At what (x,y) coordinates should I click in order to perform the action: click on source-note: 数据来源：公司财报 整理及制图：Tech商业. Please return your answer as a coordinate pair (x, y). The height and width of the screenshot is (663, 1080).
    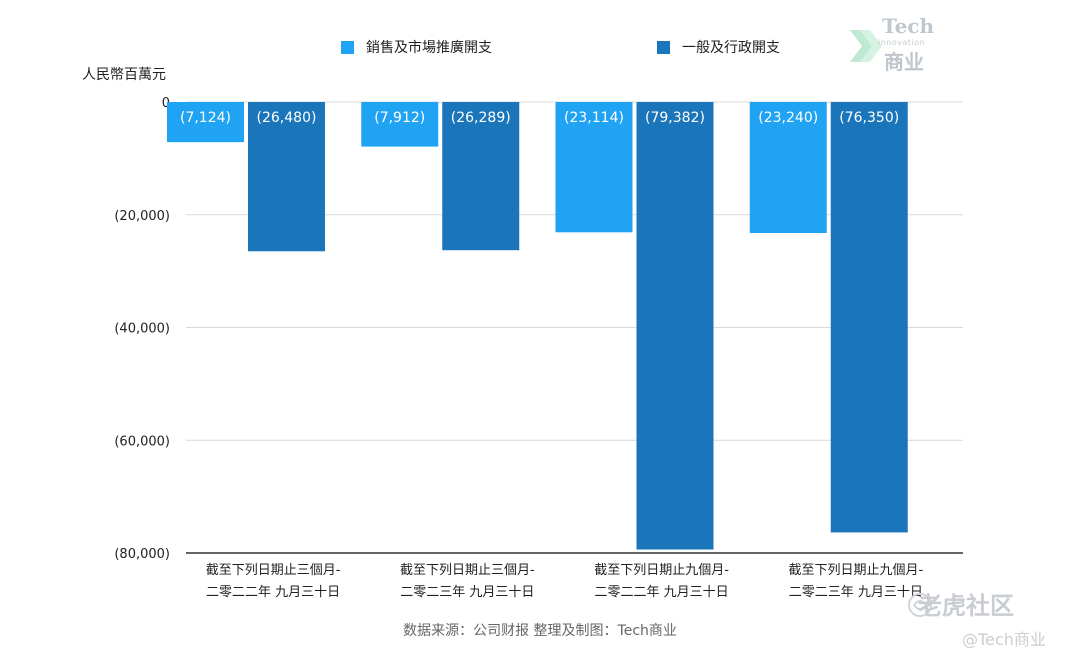
    Looking at the image, I should click on (540, 631).